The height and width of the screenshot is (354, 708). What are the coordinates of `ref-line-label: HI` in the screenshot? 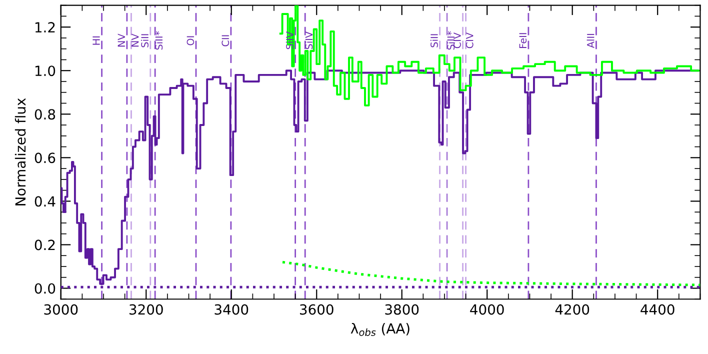 It's located at (96, 40).